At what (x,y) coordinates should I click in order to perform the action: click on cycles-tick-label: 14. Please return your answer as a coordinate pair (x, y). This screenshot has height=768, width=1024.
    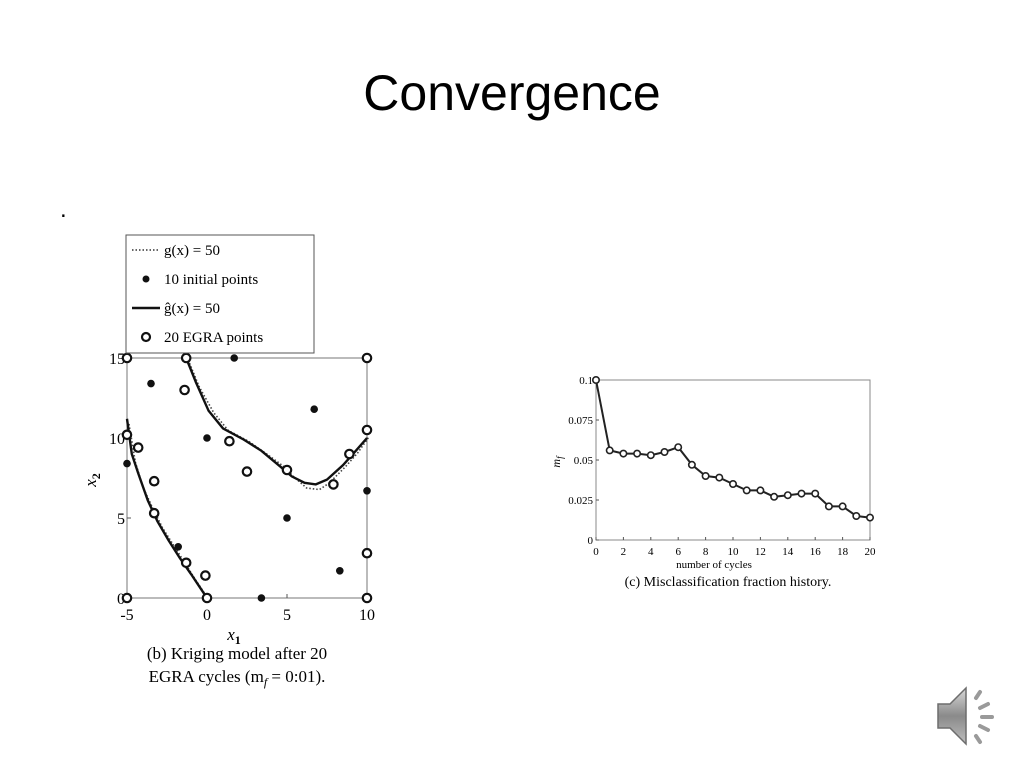
    Looking at the image, I should click on (788, 552).